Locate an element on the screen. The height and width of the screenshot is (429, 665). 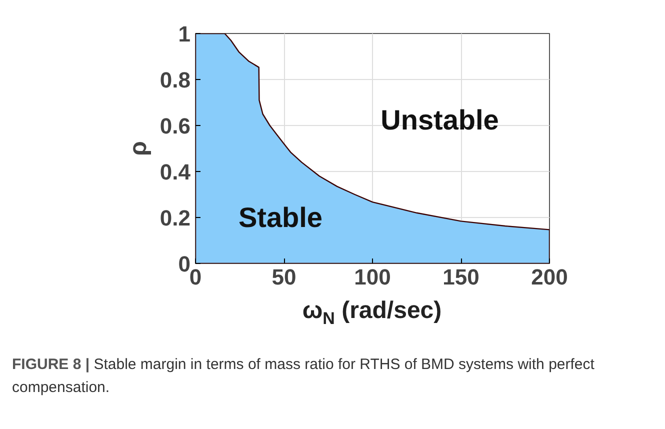
y-axis-title: ρ is located at coordinates (138, 148).